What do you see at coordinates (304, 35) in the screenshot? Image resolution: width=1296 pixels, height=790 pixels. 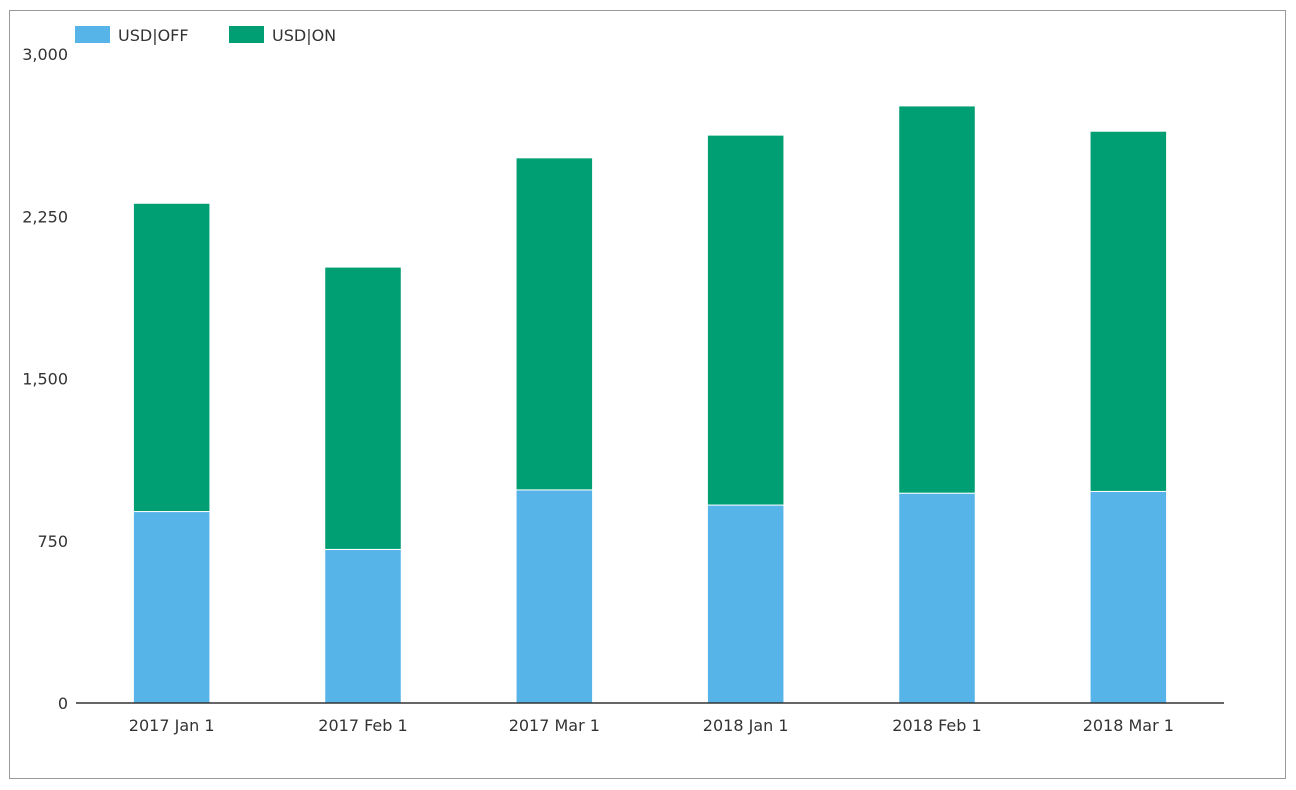 I see `legend-label-usd-on: USD|ON` at bounding box center [304, 35].